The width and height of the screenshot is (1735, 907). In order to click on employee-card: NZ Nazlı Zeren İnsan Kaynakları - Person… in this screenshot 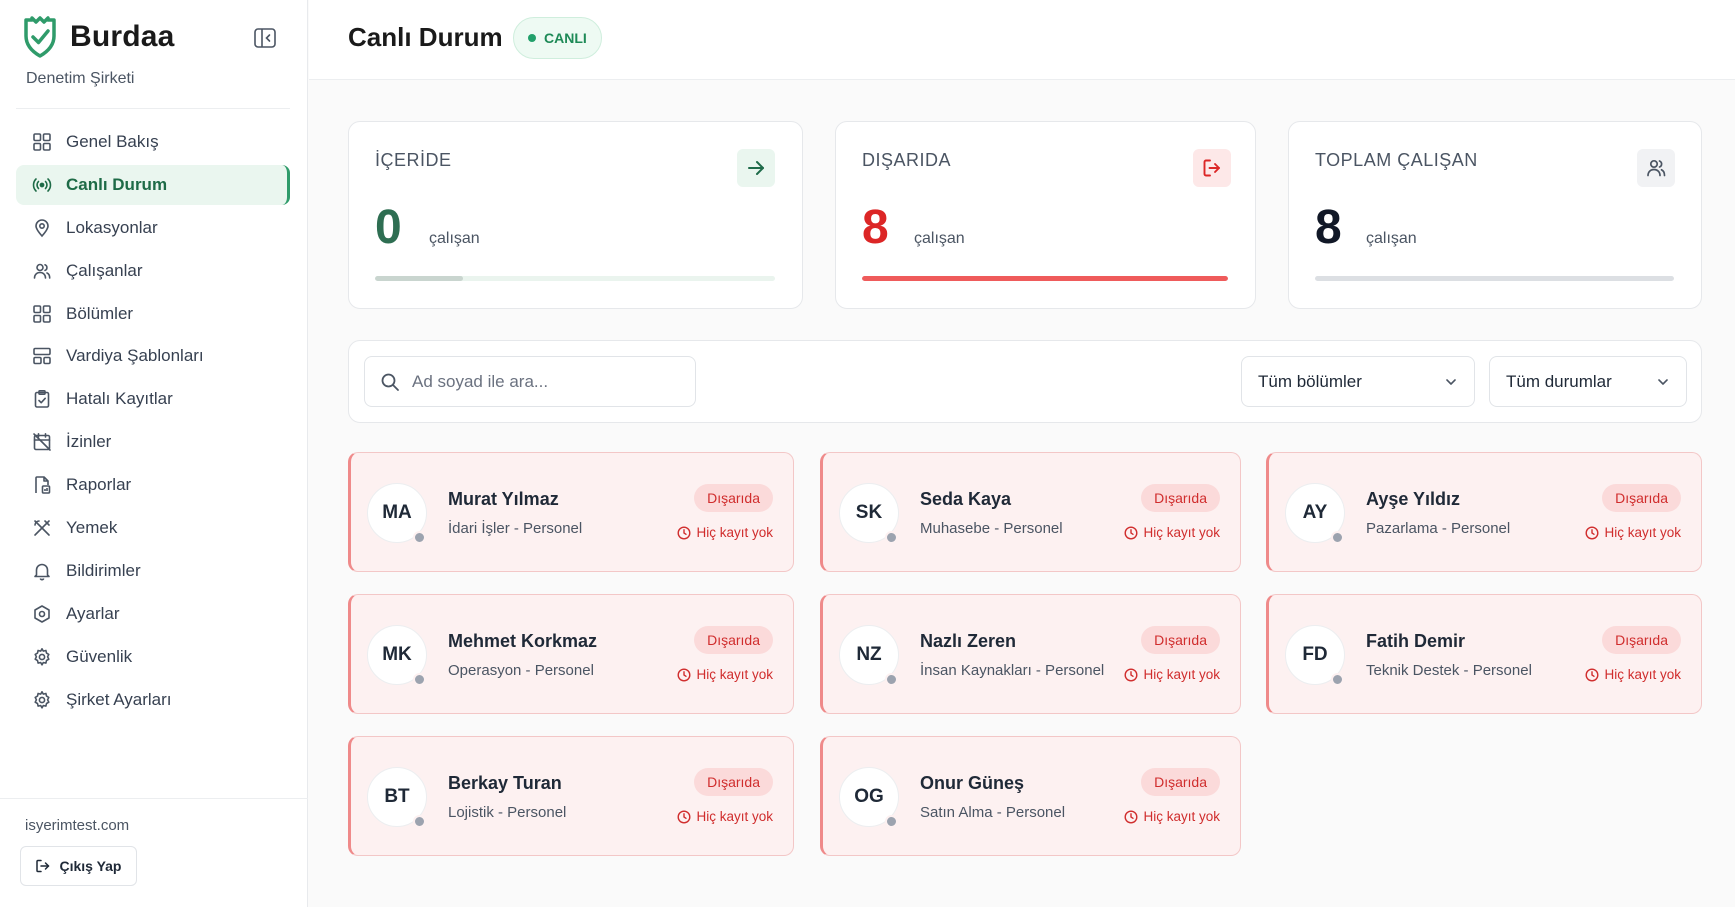, I will do `click(1030, 654)`.